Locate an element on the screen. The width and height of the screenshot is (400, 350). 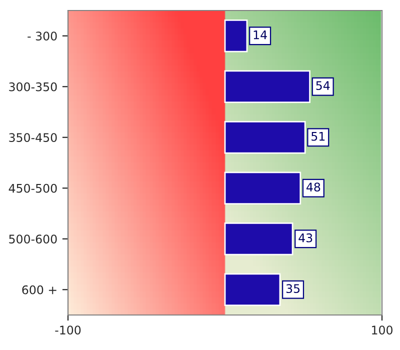
data-label: 51 is located at coordinates (318, 136).